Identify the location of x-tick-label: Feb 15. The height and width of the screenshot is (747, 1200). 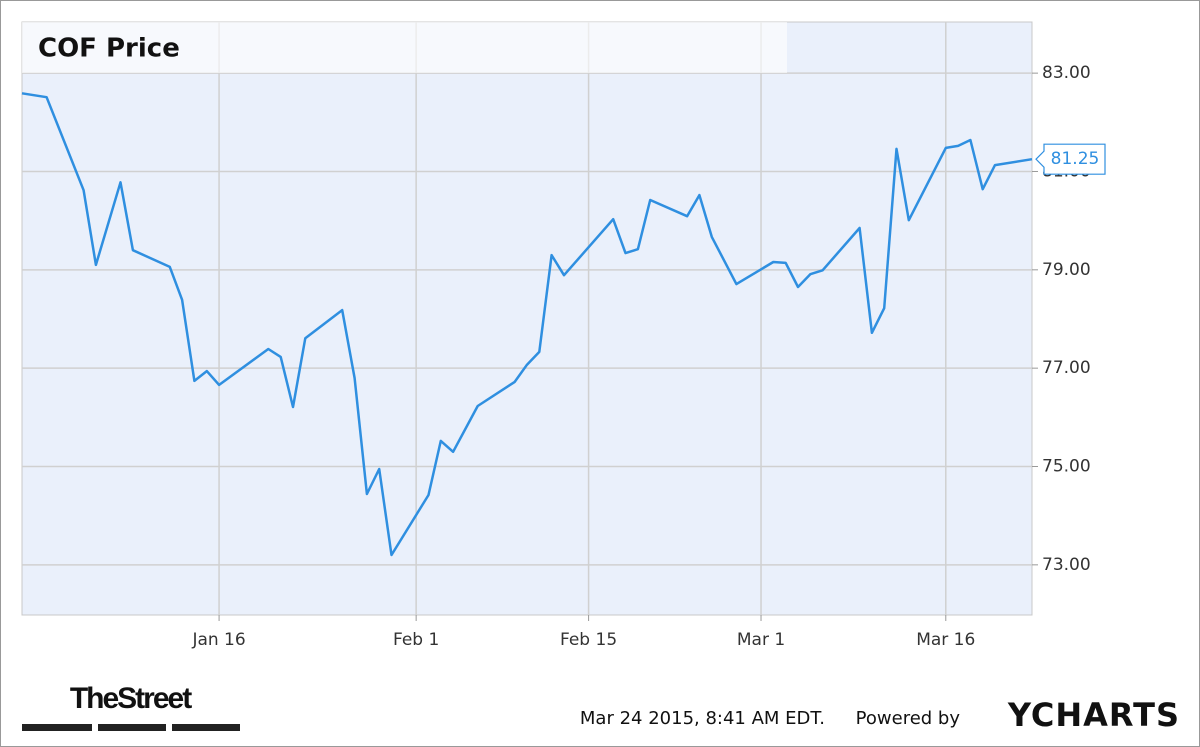
(588, 640).